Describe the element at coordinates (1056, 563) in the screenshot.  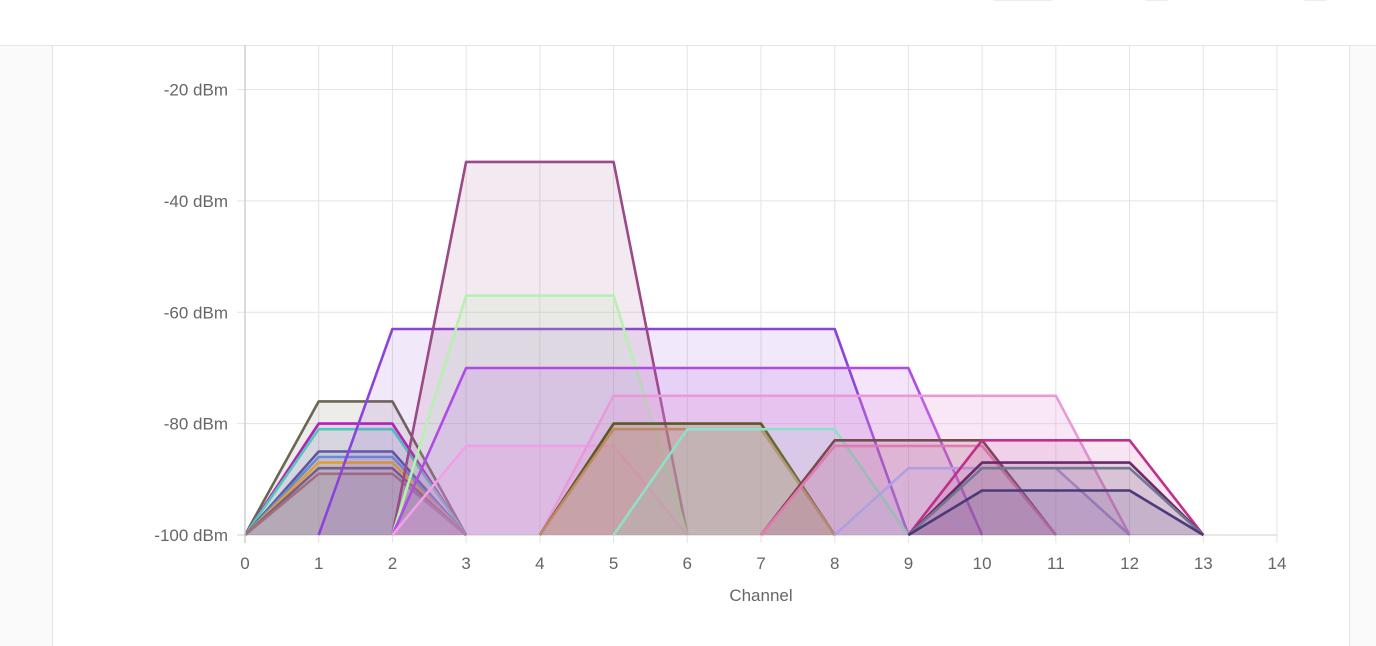
I see `x-tick-label: 11` at that location.